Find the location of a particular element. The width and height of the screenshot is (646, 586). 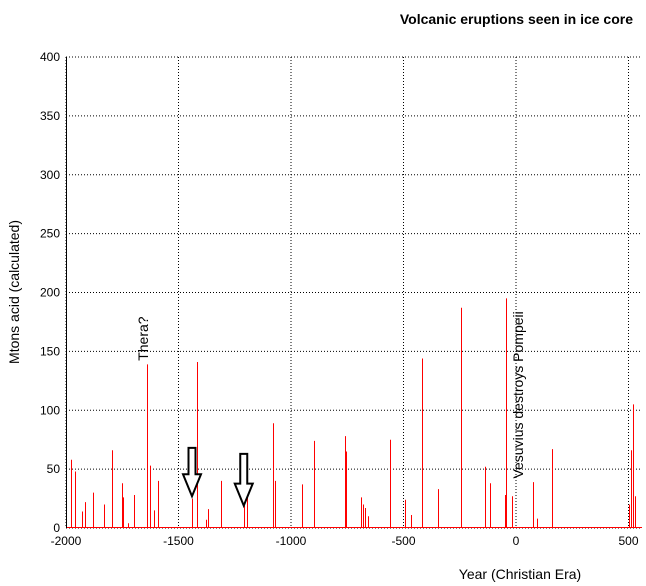

y-tick-labels: 0 50 100 150 200 250 300 350 400 is located at coordinates (50, 292).